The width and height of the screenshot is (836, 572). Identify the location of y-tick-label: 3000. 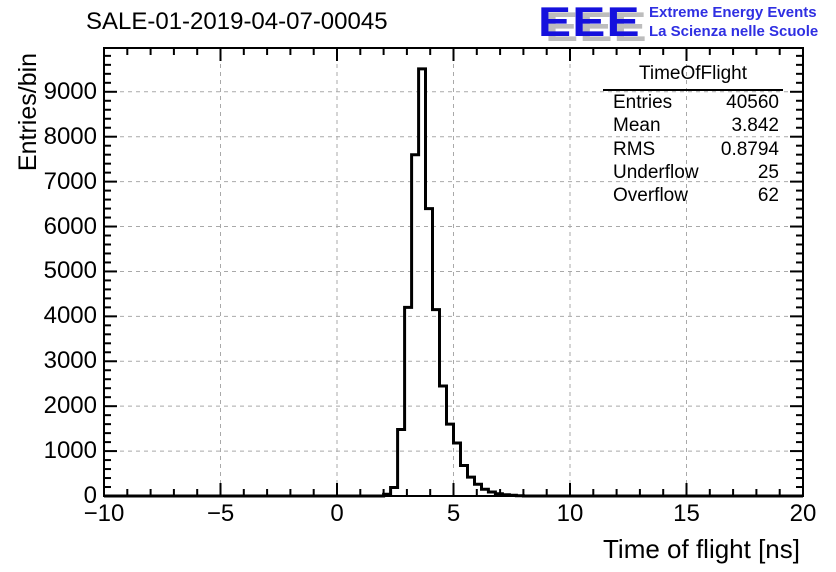
(70, 361).